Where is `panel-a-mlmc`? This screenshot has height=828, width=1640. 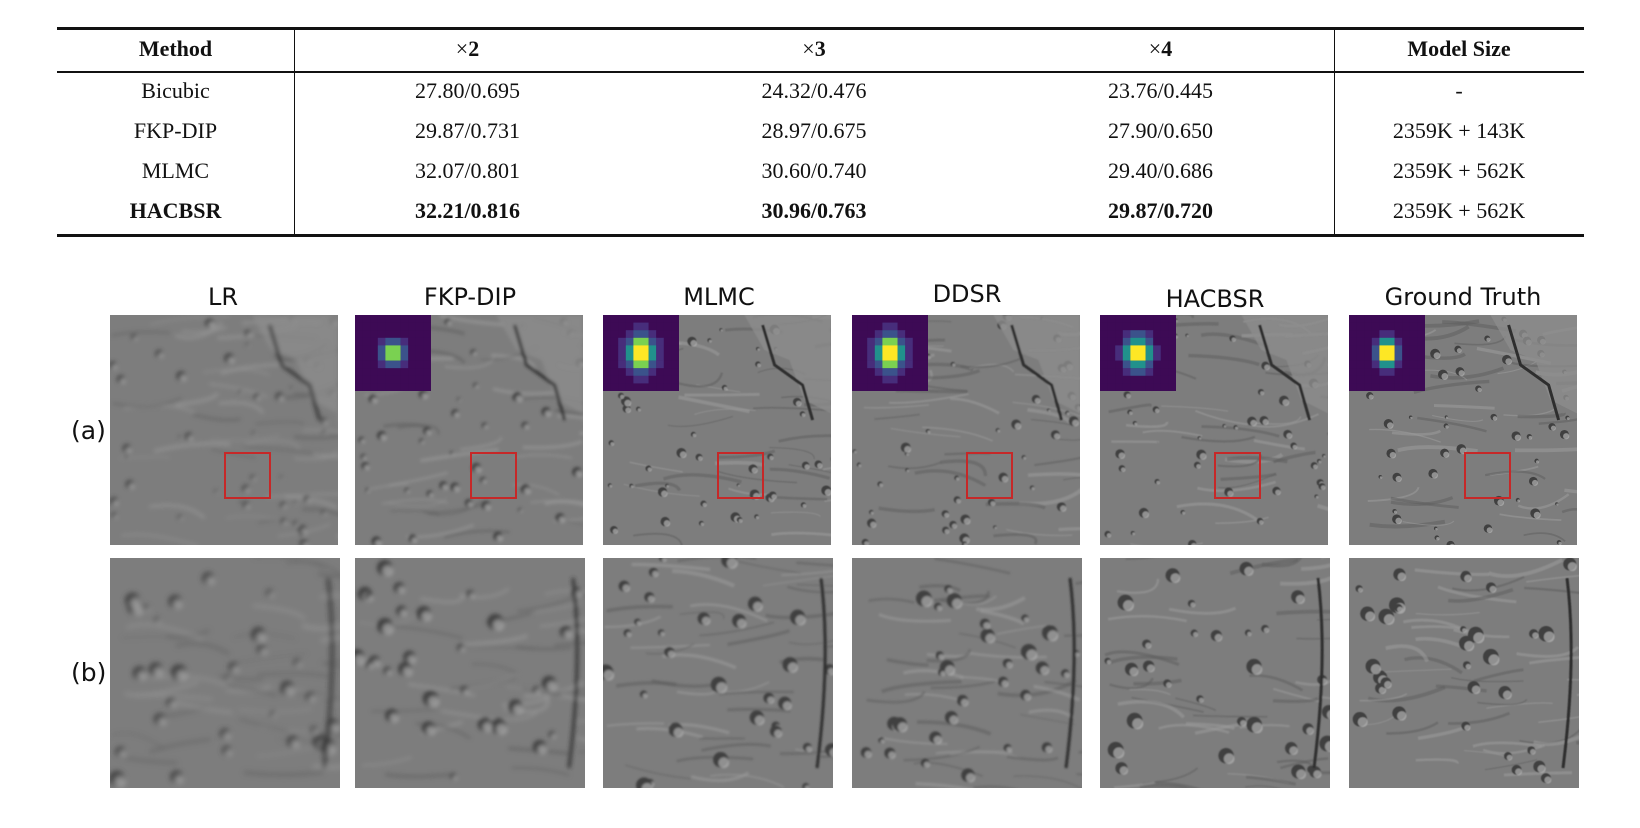
panel-a-mlmc is located at coordinates (717, 430).